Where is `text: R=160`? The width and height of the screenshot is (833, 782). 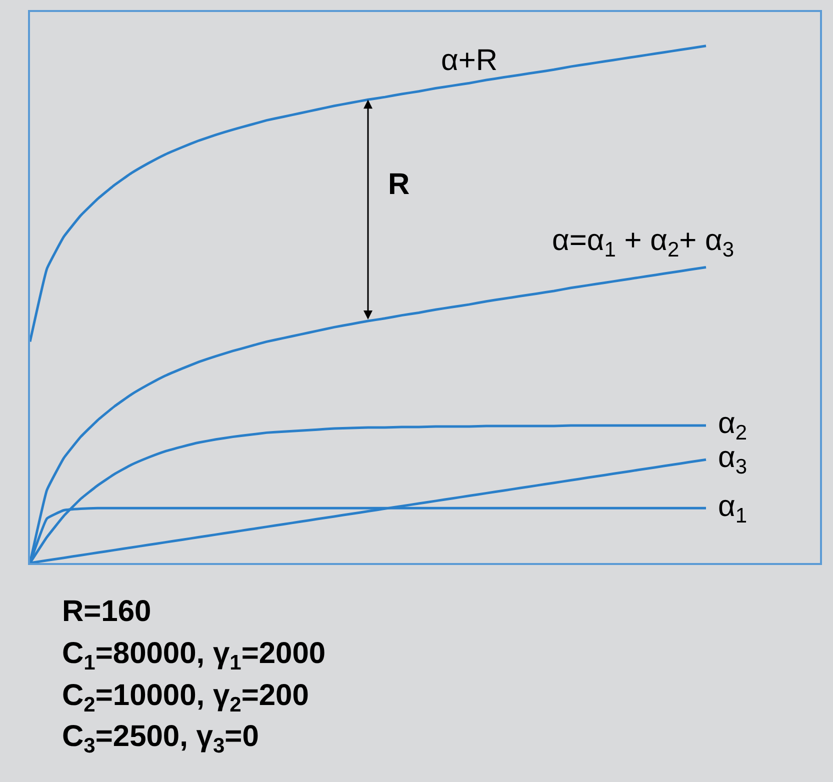 text: R=160 is located at coordinates (107, 611).